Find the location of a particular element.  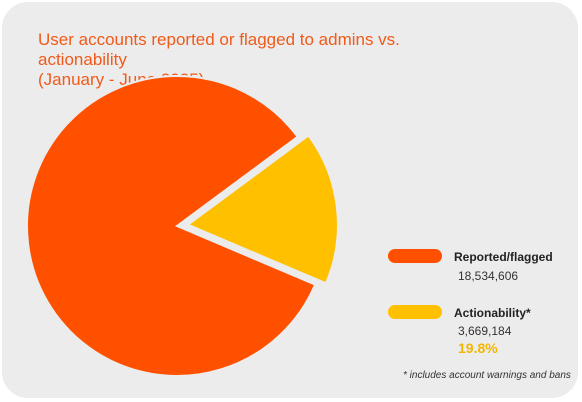

footnote: * includes account warnings and bans is located at coordinates (487, 375).